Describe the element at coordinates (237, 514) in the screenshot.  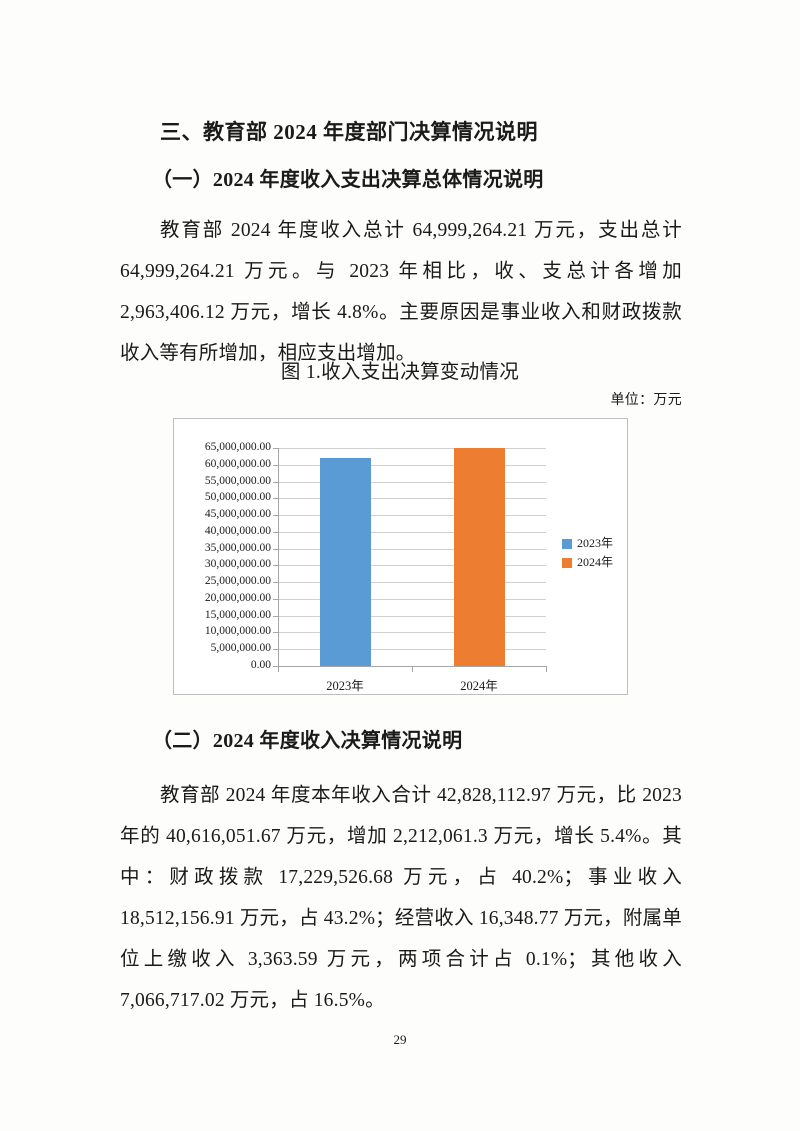
I see `y-axis-label: 45,000,000.00` at that location.